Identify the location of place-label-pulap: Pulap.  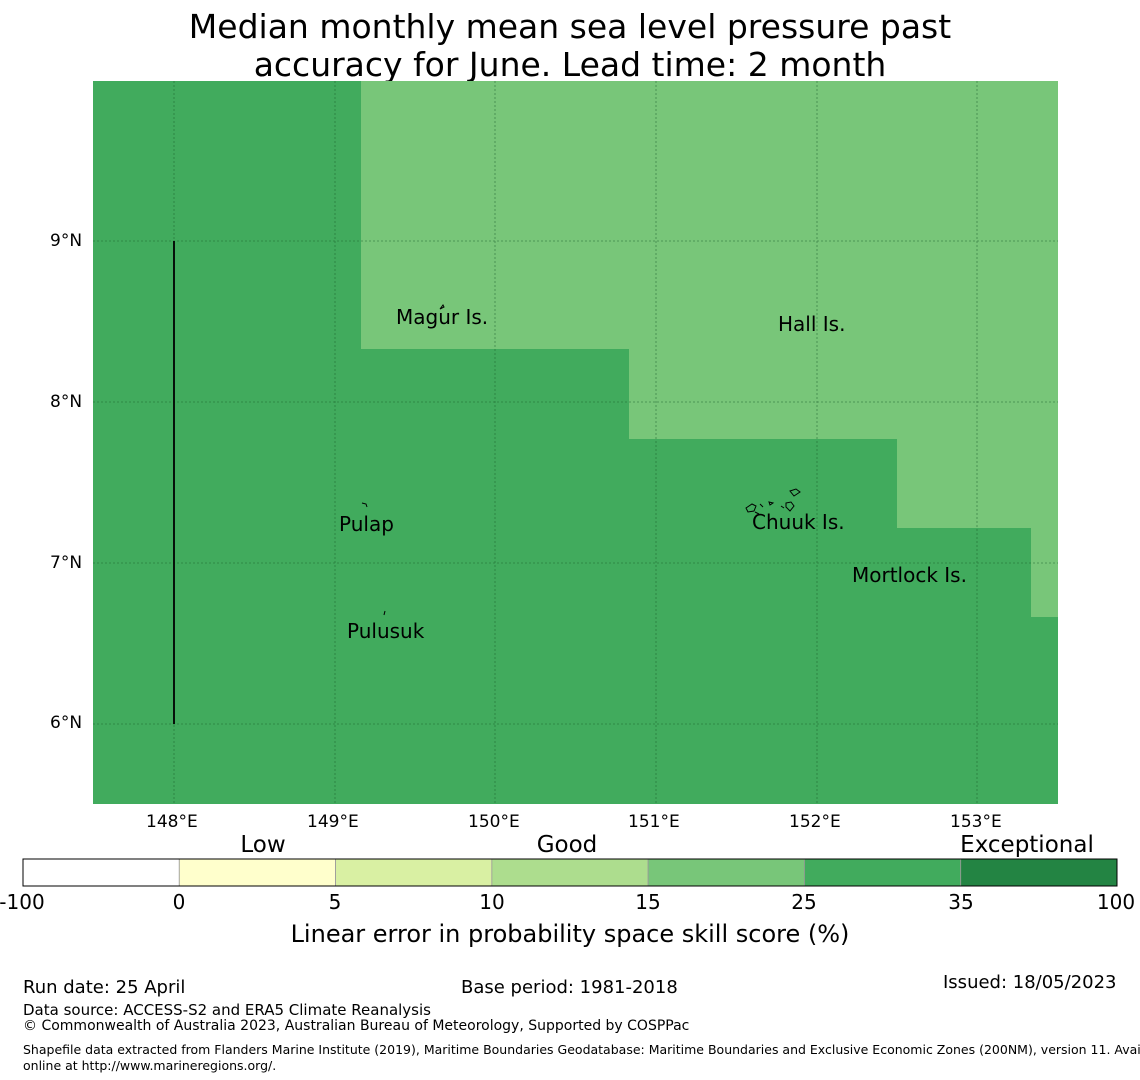
(366, 524).